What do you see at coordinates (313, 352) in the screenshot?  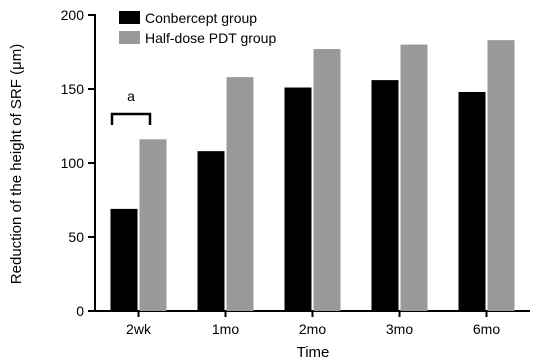 I see `x-axis-title: Time` at bounding box center [313, 352].